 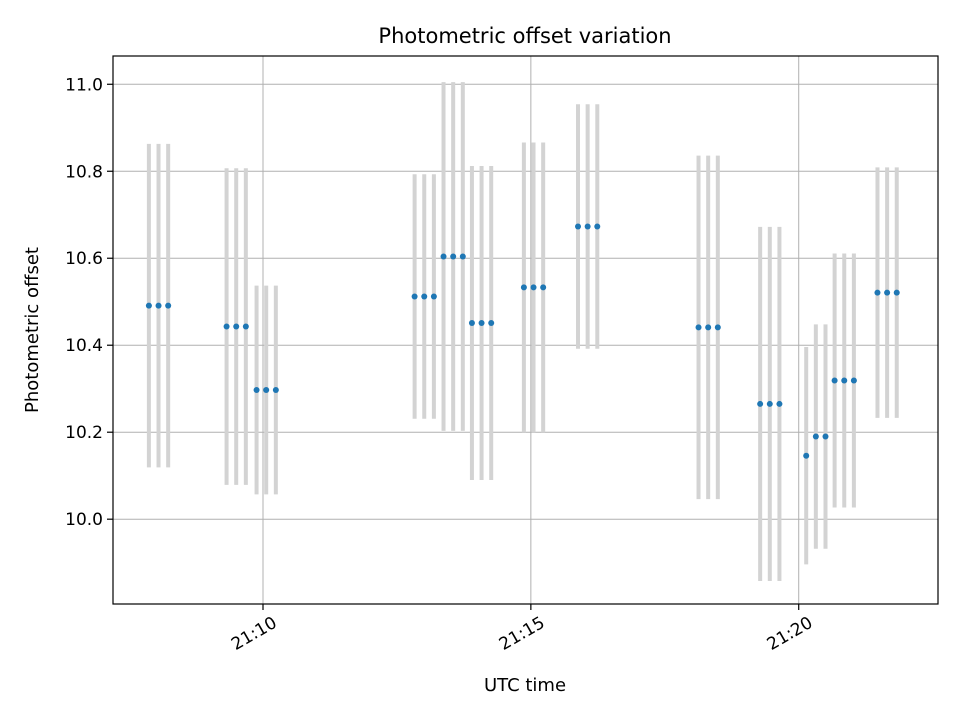 What do you see at coordinates (84, 433) in the screenshot?
I see `y-tick-label: 10.2` at bounding box center [84, 433].